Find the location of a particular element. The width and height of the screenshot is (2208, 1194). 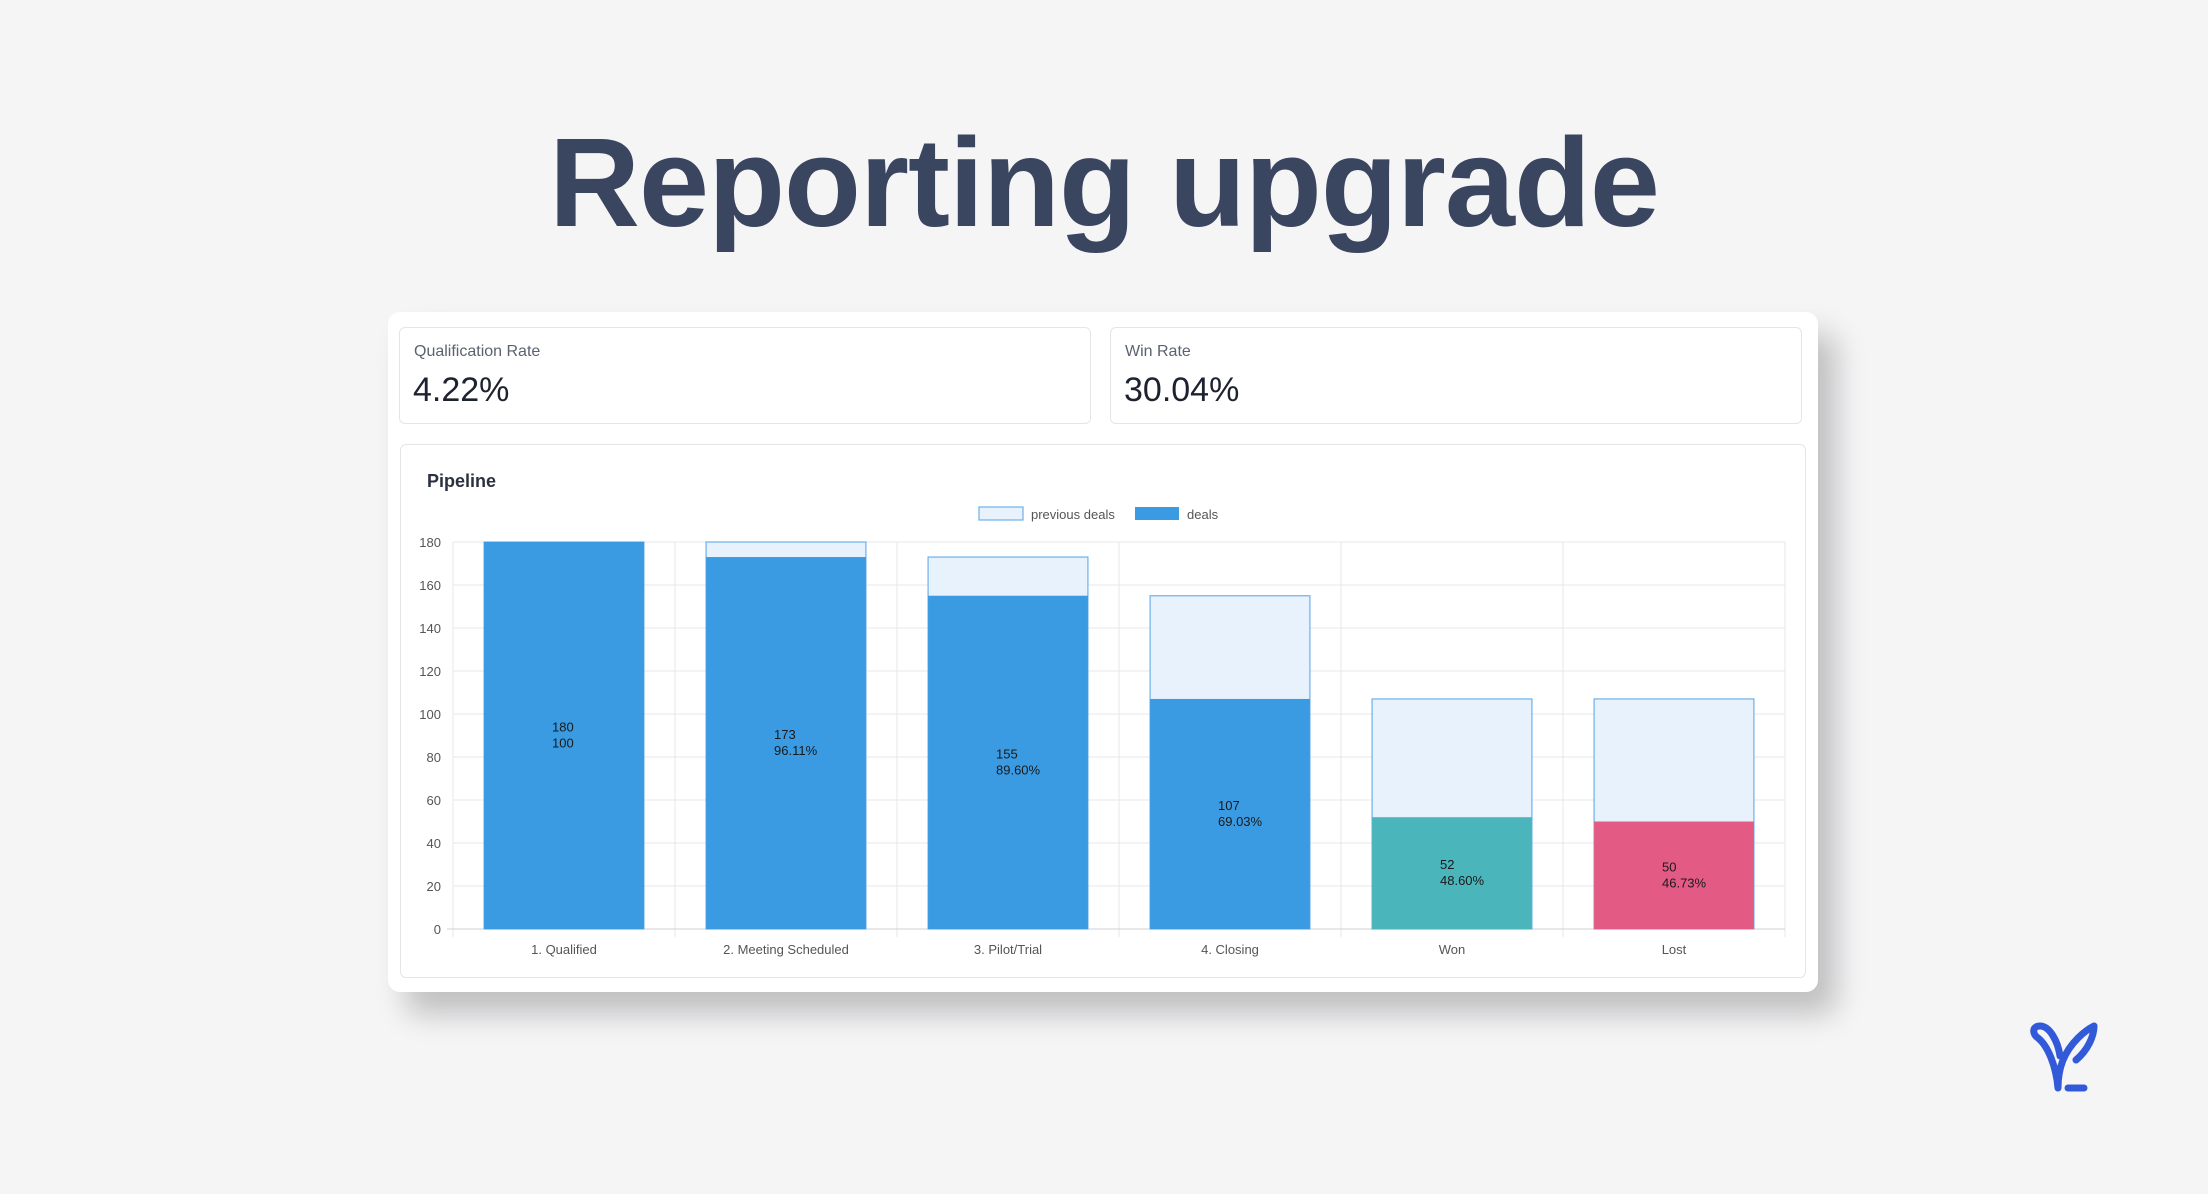

kpi-label: Win Rate is located at coordinates (1158, 351).